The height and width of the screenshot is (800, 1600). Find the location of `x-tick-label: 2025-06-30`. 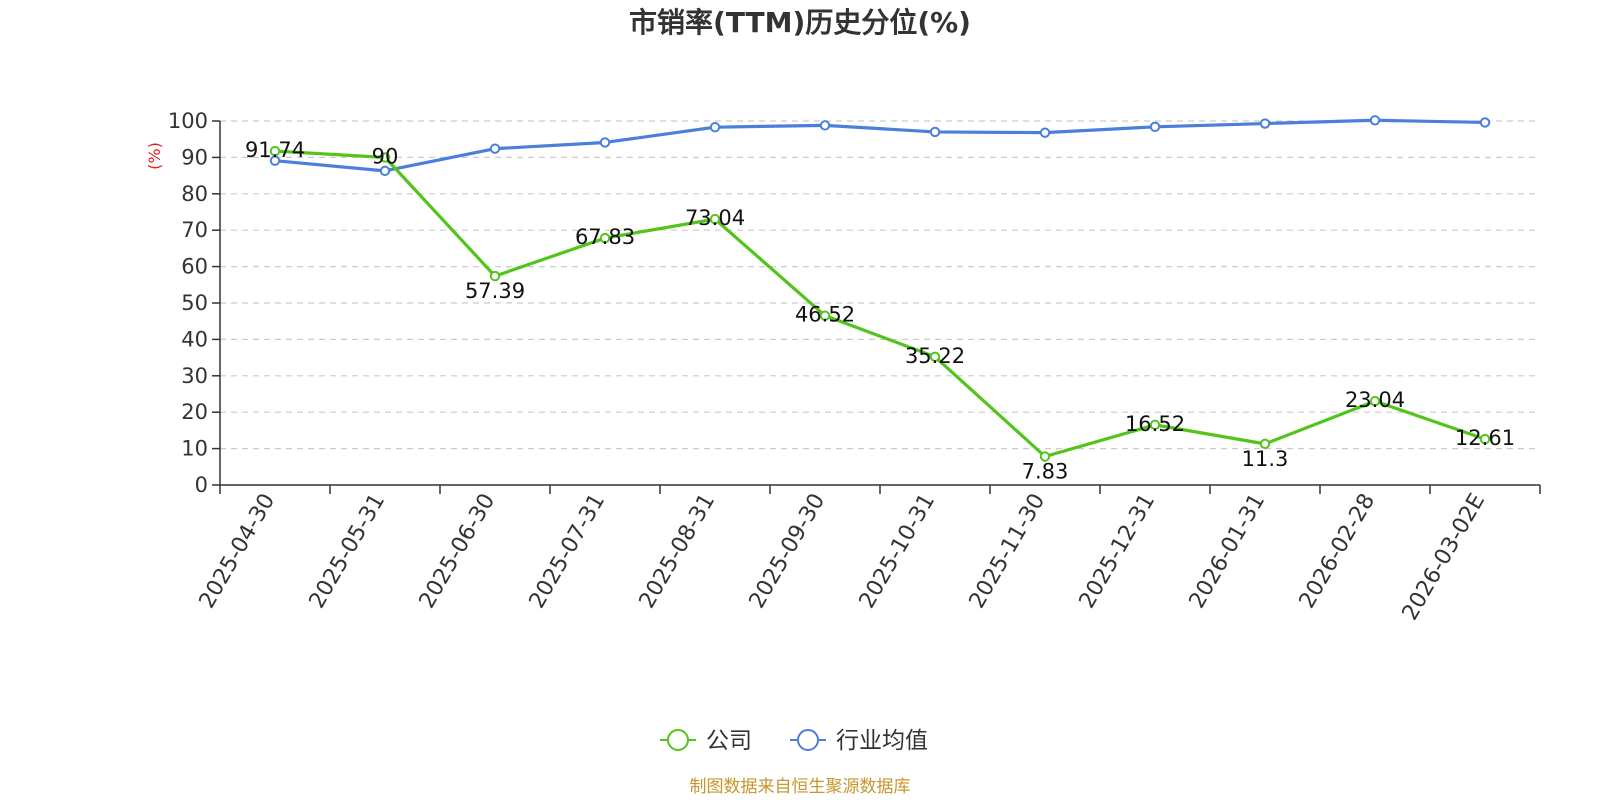

x-tick-label: 2025-06-30 is located at coordinates (458, 551).